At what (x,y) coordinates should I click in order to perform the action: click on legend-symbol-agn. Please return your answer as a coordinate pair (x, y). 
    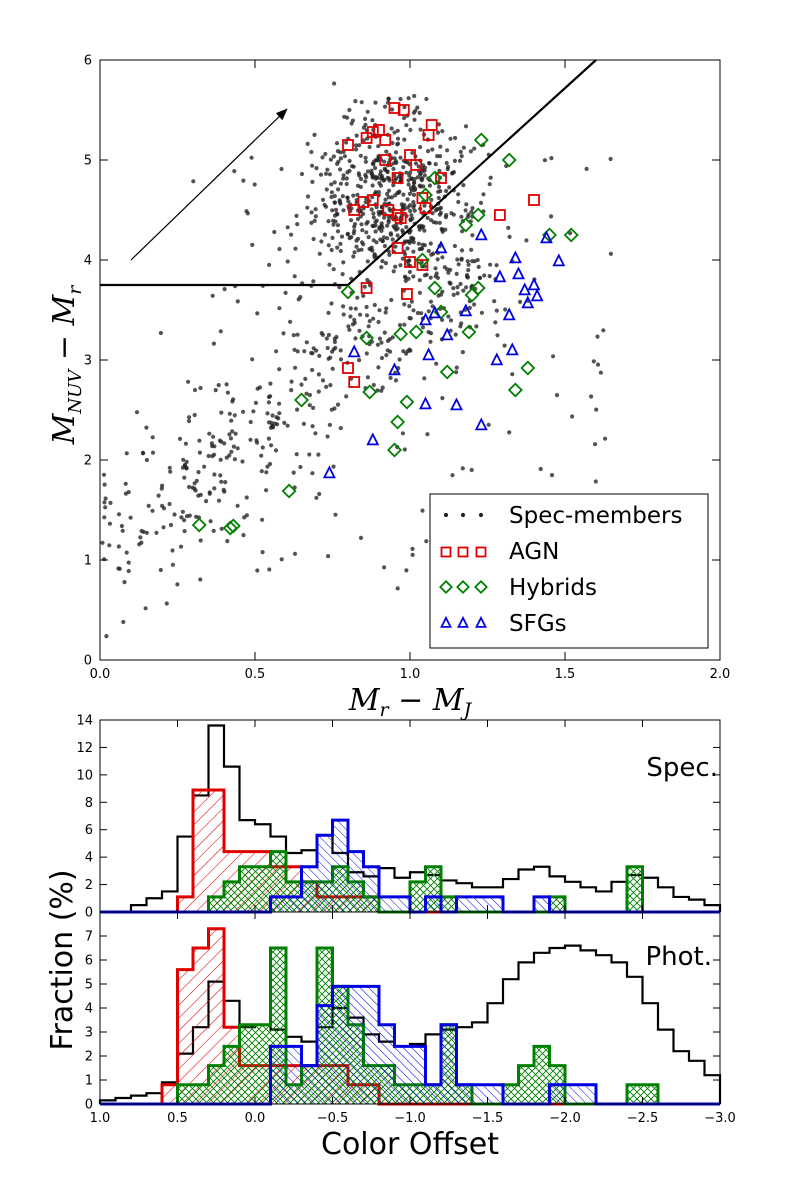
    Looking at the image, I should click on (446, 552).